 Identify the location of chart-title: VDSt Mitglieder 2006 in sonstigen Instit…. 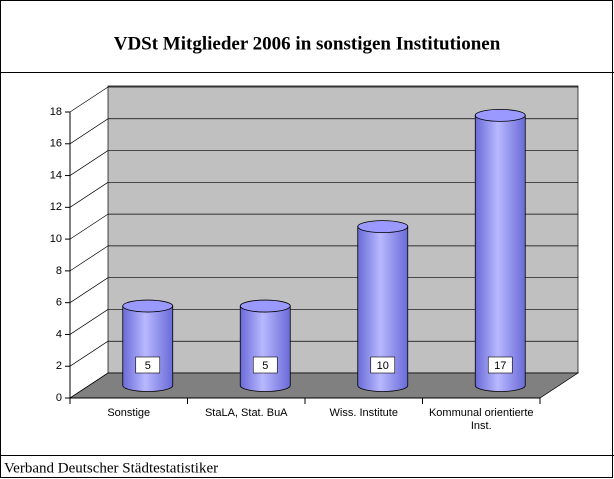
(307, 43).